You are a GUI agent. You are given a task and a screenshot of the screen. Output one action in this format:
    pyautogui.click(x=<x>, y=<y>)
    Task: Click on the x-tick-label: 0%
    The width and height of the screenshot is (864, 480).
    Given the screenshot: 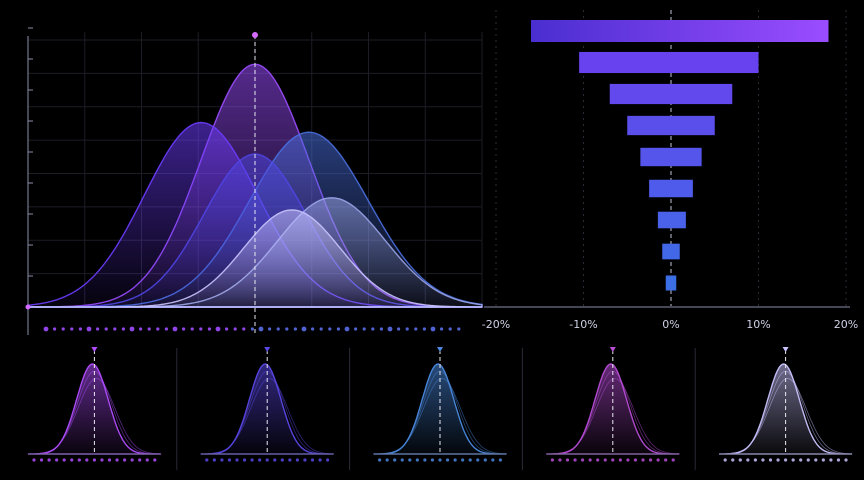 What is the action you would take?
    pyautogui.click(x=670, y=324)
    